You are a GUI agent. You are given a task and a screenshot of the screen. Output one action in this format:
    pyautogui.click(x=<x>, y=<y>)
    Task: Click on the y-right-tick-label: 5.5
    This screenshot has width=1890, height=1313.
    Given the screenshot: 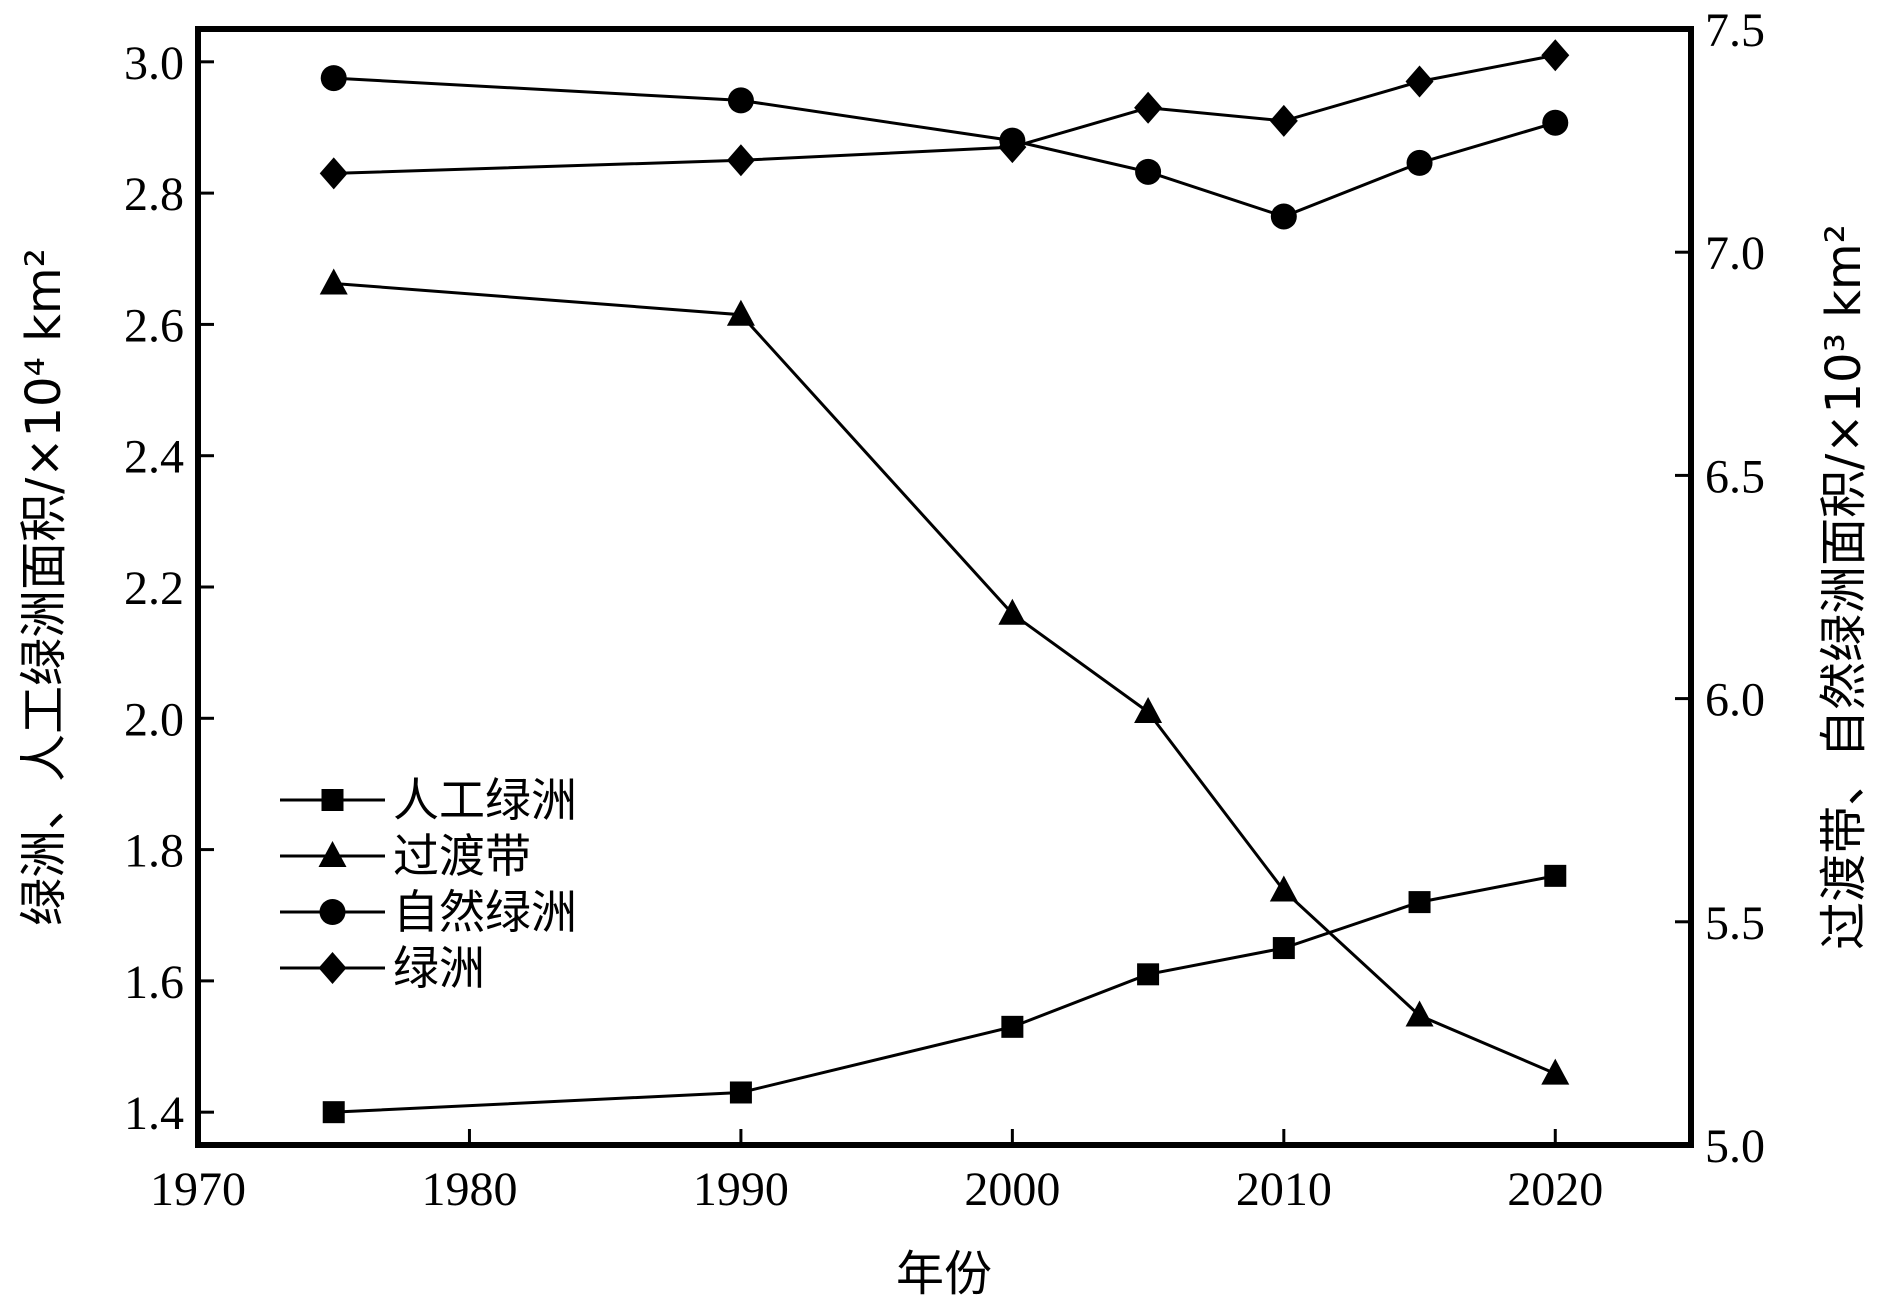 What is the action you would take?
    pyautogui.click(x=1735, y=923)
    